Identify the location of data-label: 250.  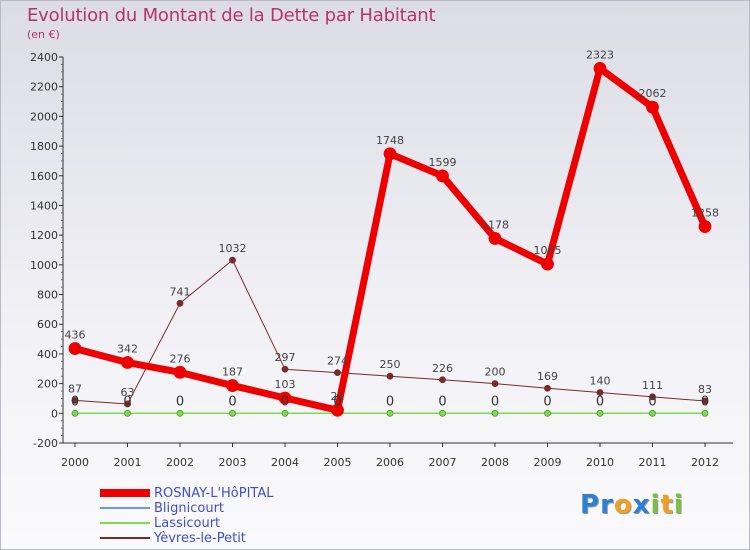
(390, 364).